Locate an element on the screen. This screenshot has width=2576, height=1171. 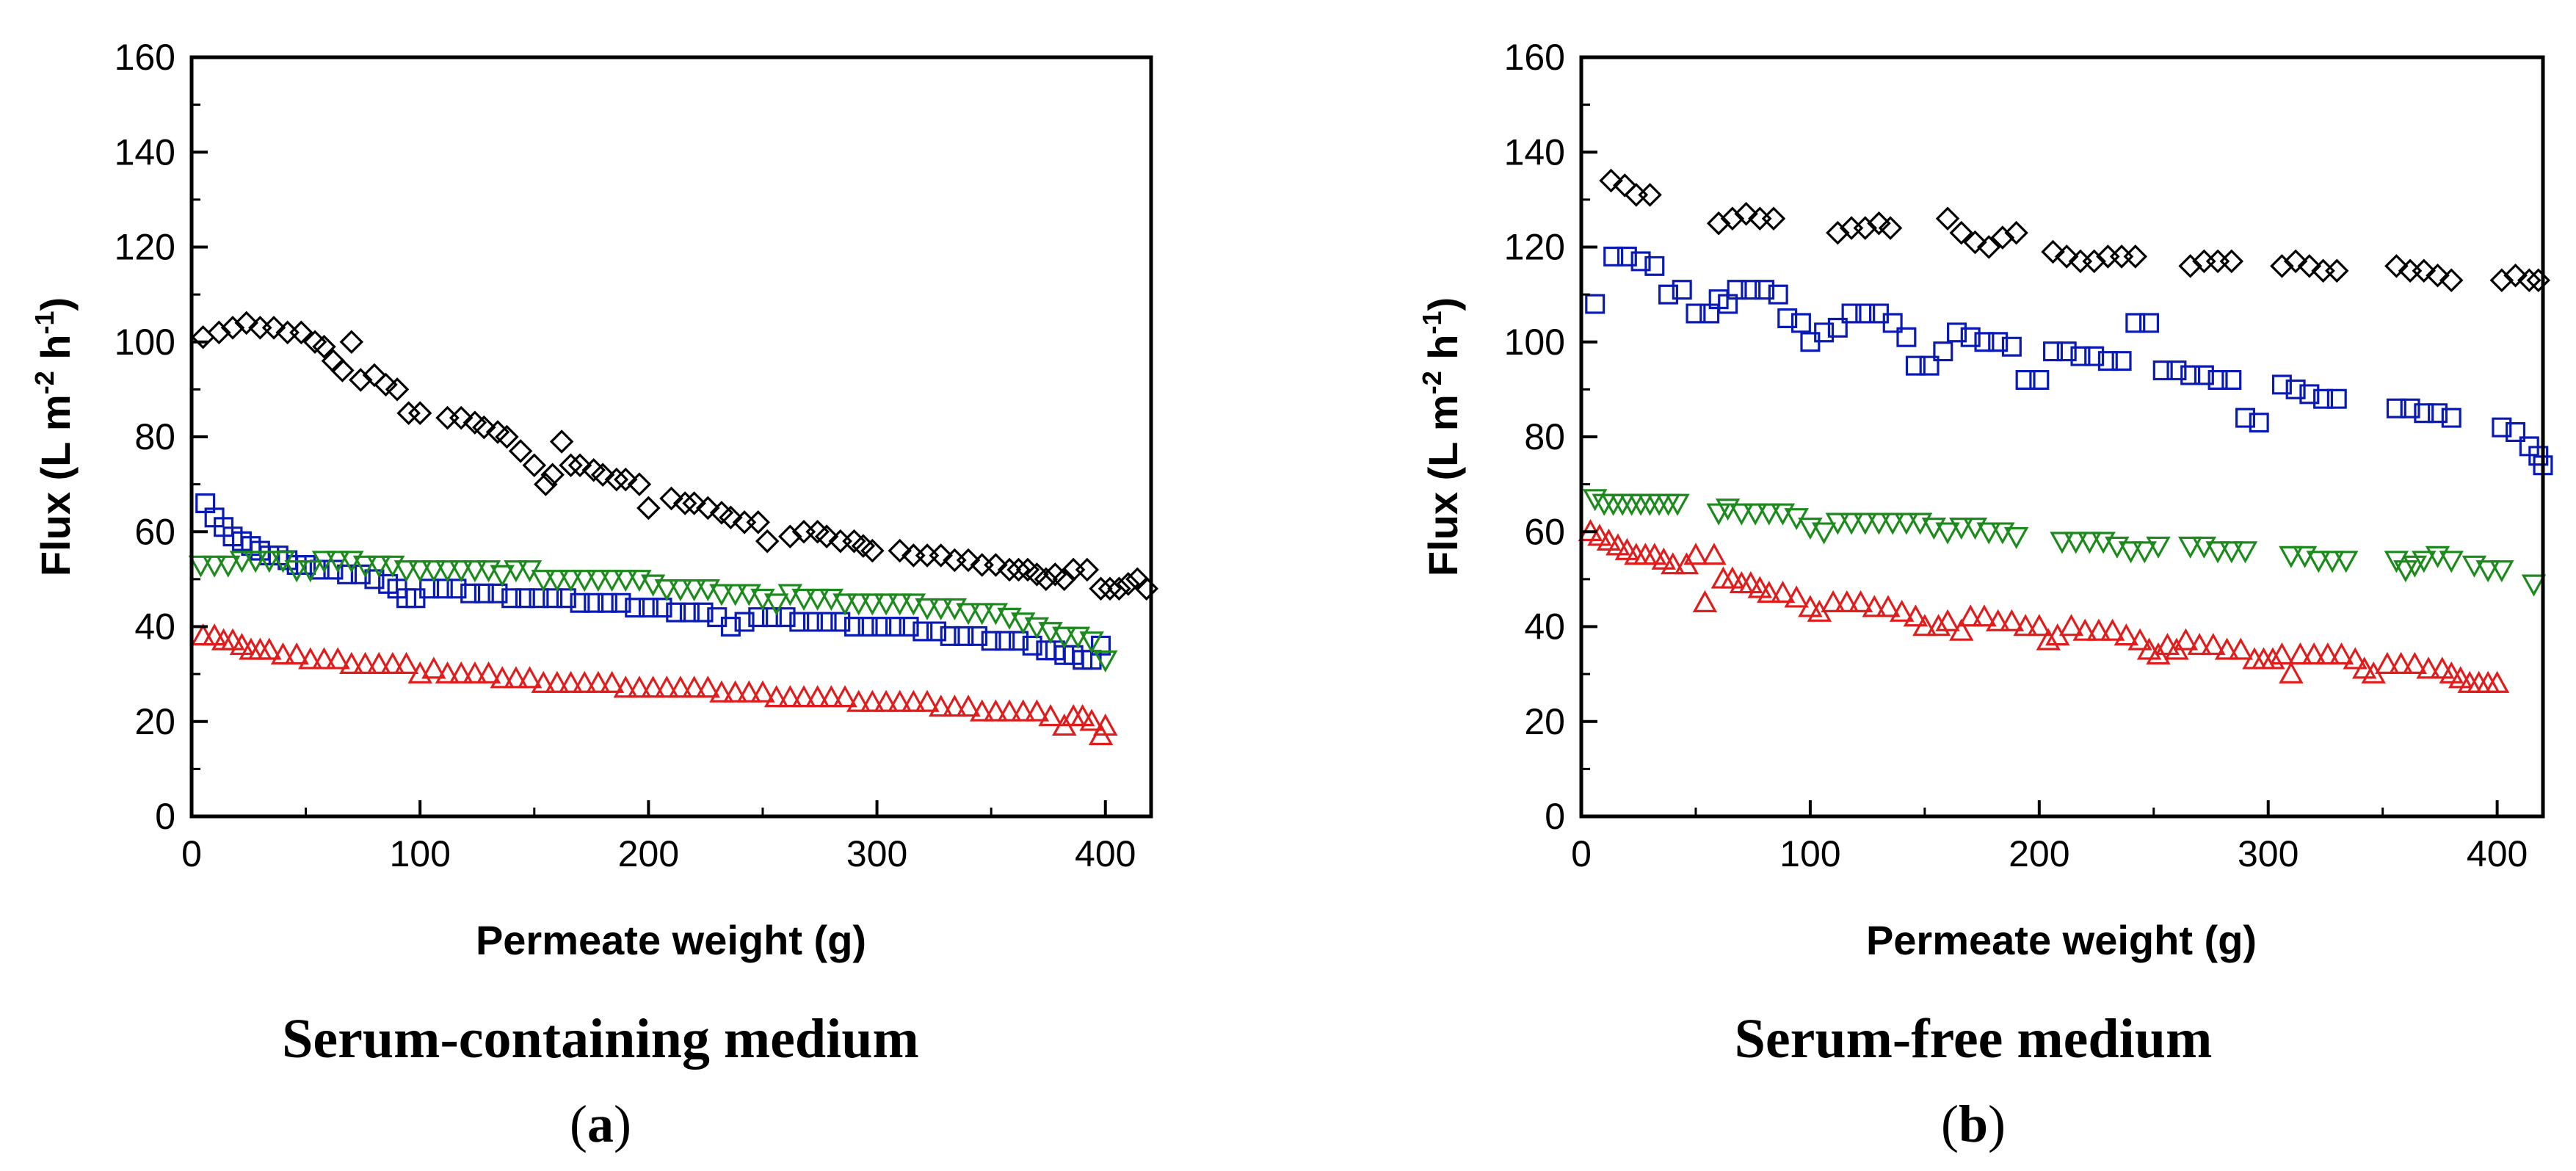
panel-b-y-tick-label: 100 is located at coordinates (1535, 342).